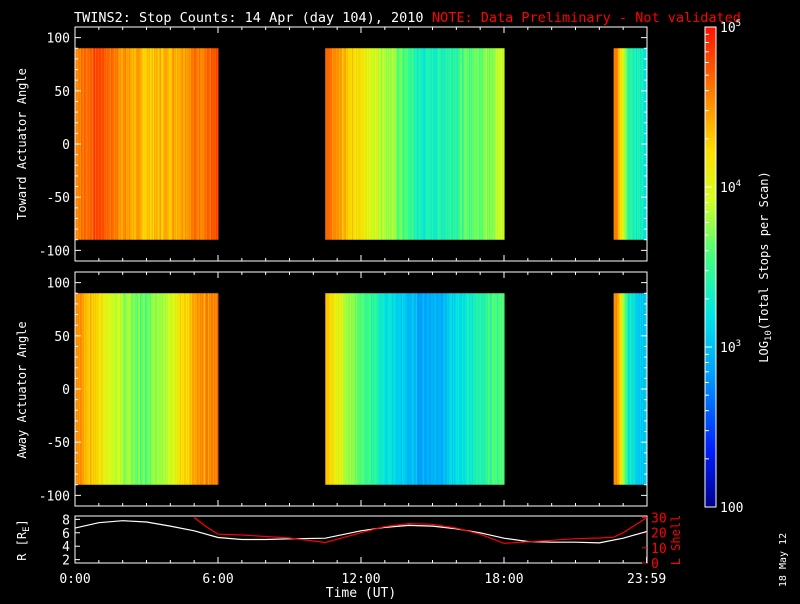 Image resolution: width=800 pixels, height=604 pixels. I want to click on toward-ylabel: Toward Actuator Angle, so click(22, 144).